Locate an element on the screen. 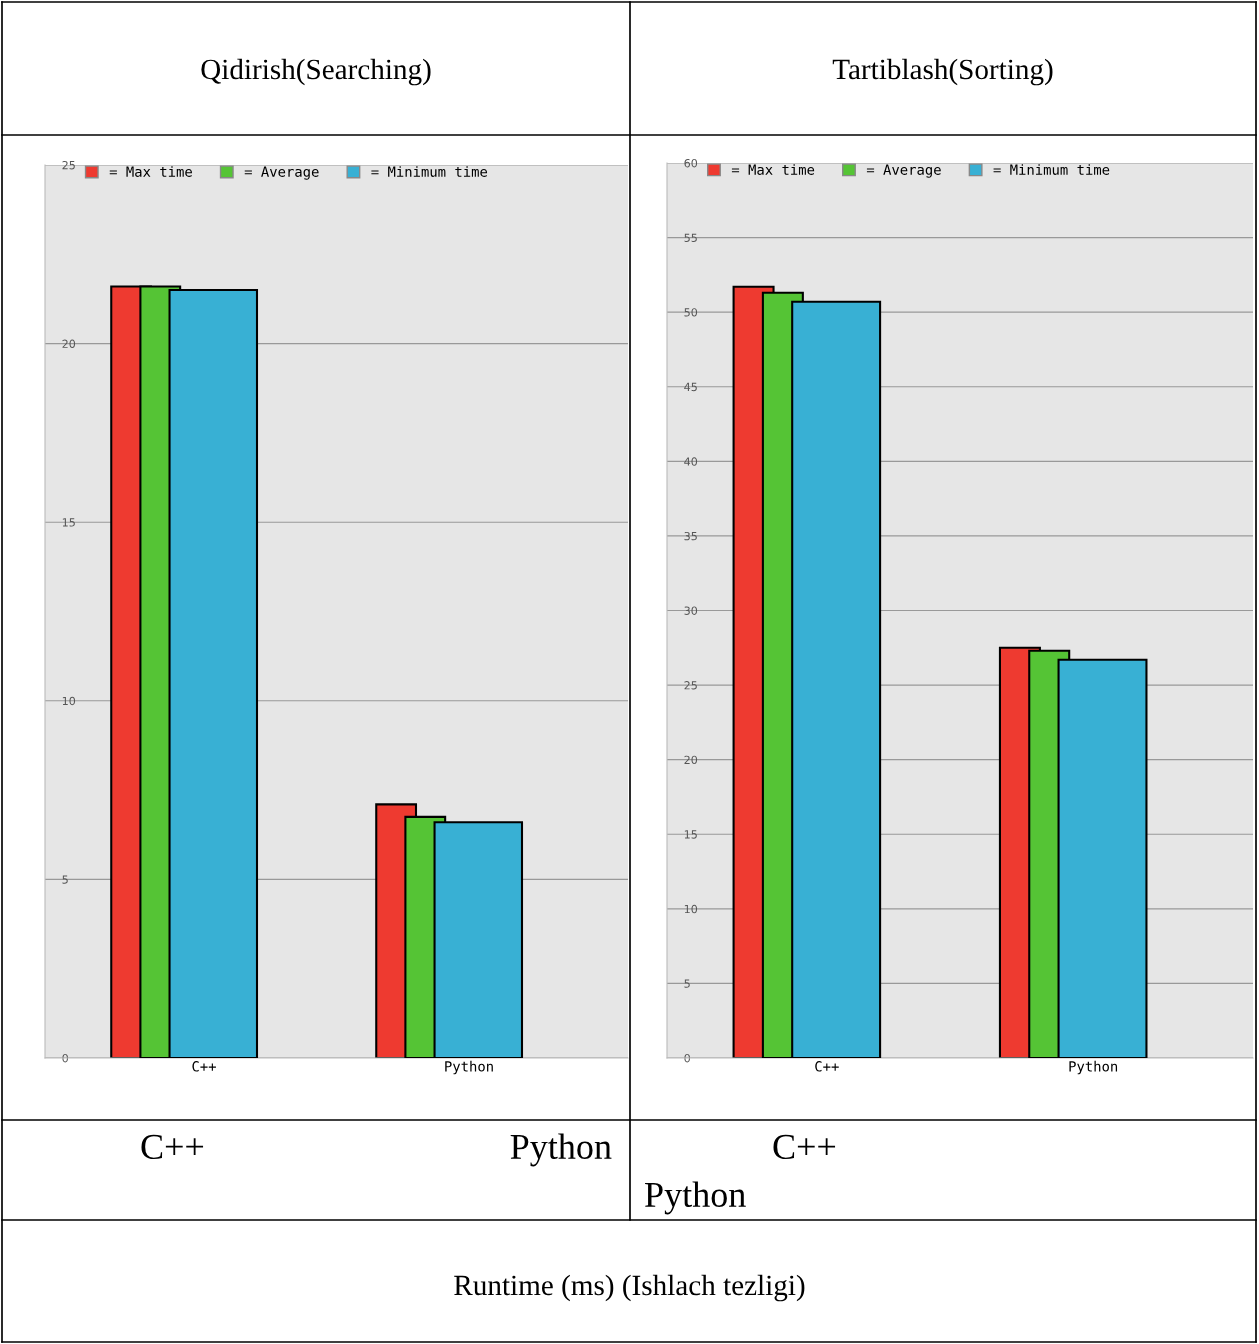 This screenshot has height=1344, width=1259. y-tick-label: 60 is located at coordinates (691, 163).